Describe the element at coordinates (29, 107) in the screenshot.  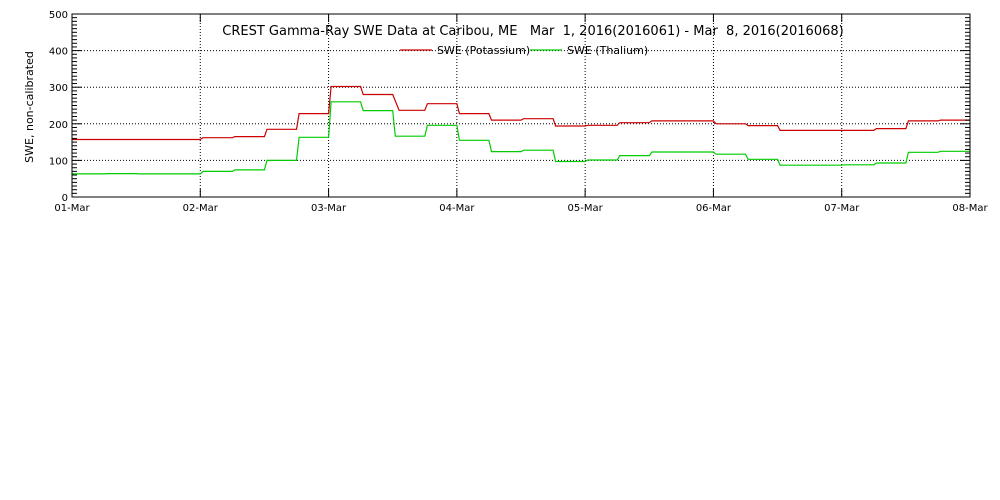
I see `y-axis-title: SWE, non-calibrated` at that location.